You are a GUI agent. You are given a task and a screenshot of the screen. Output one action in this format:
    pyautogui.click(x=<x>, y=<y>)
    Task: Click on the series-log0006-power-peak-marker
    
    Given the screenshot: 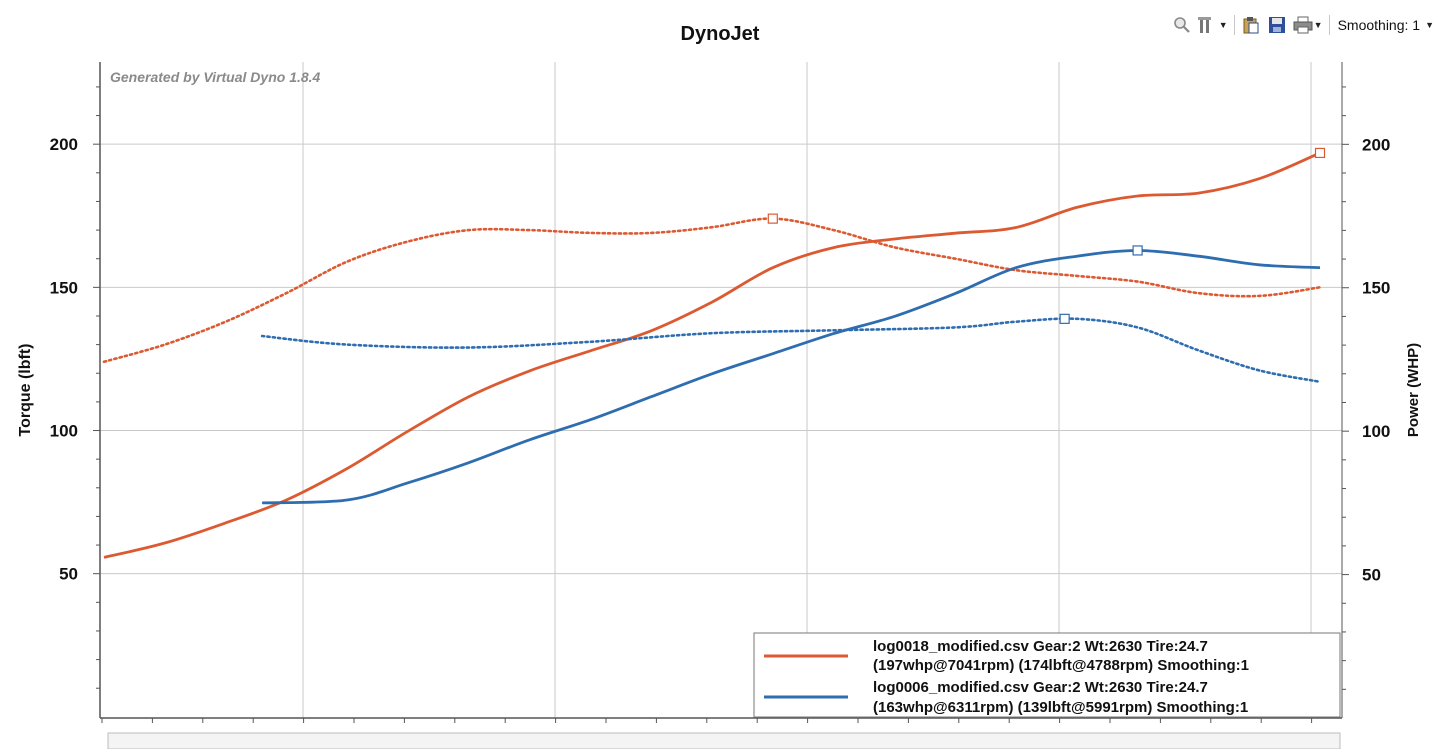 What is the action you would take?
    pyautogui.click(x=1137, y=250)
    